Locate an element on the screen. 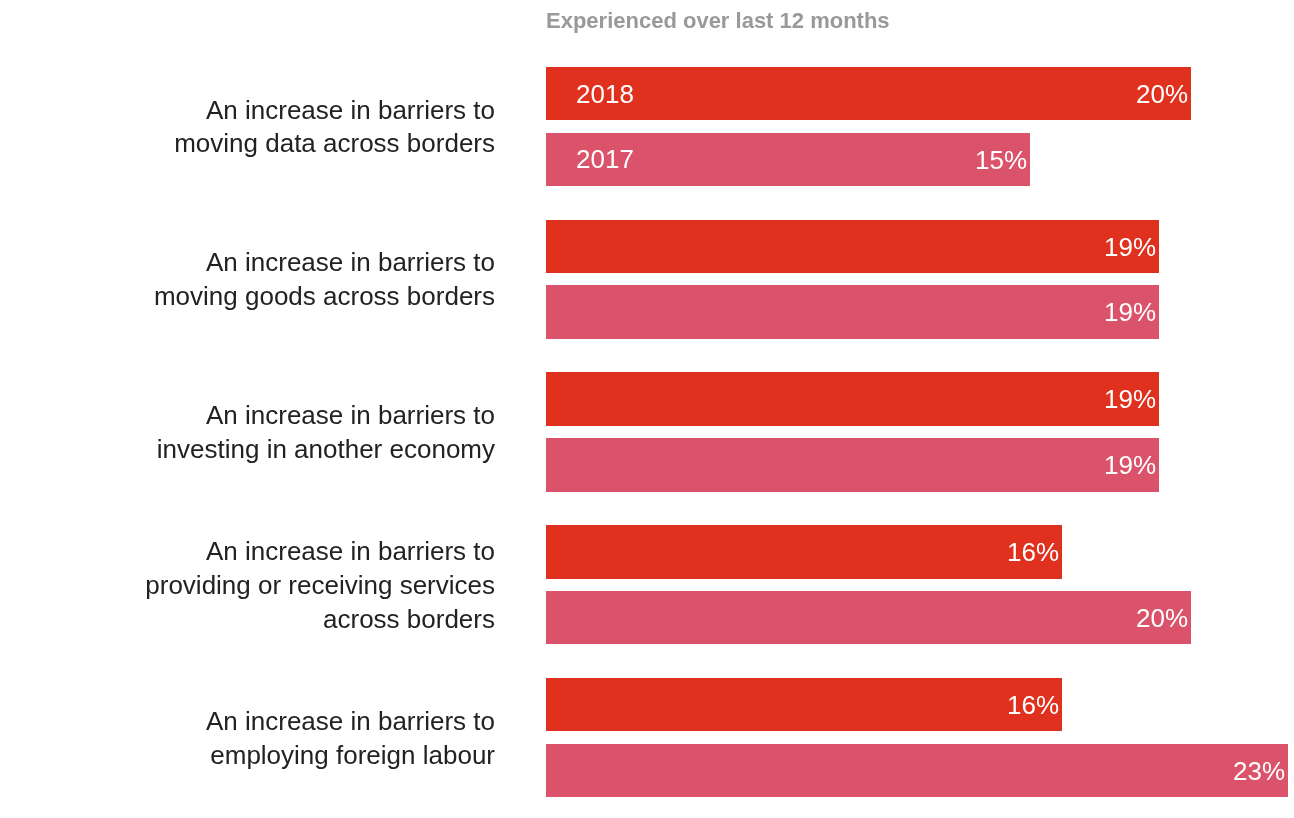 The image size is (1294, 818). y-tick-label: An increase in barriers to moving goods across borders is located at coordinates (324, 279).